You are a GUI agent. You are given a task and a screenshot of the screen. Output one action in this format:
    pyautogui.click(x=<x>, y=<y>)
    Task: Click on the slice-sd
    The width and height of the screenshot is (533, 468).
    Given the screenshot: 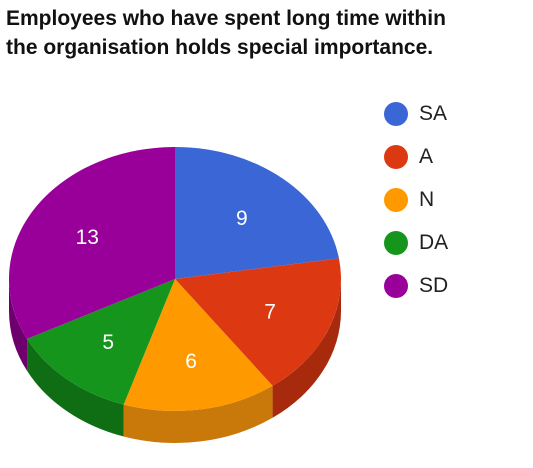 What is the action you would take?
    pyautogui.click(x=92, y=243)
    